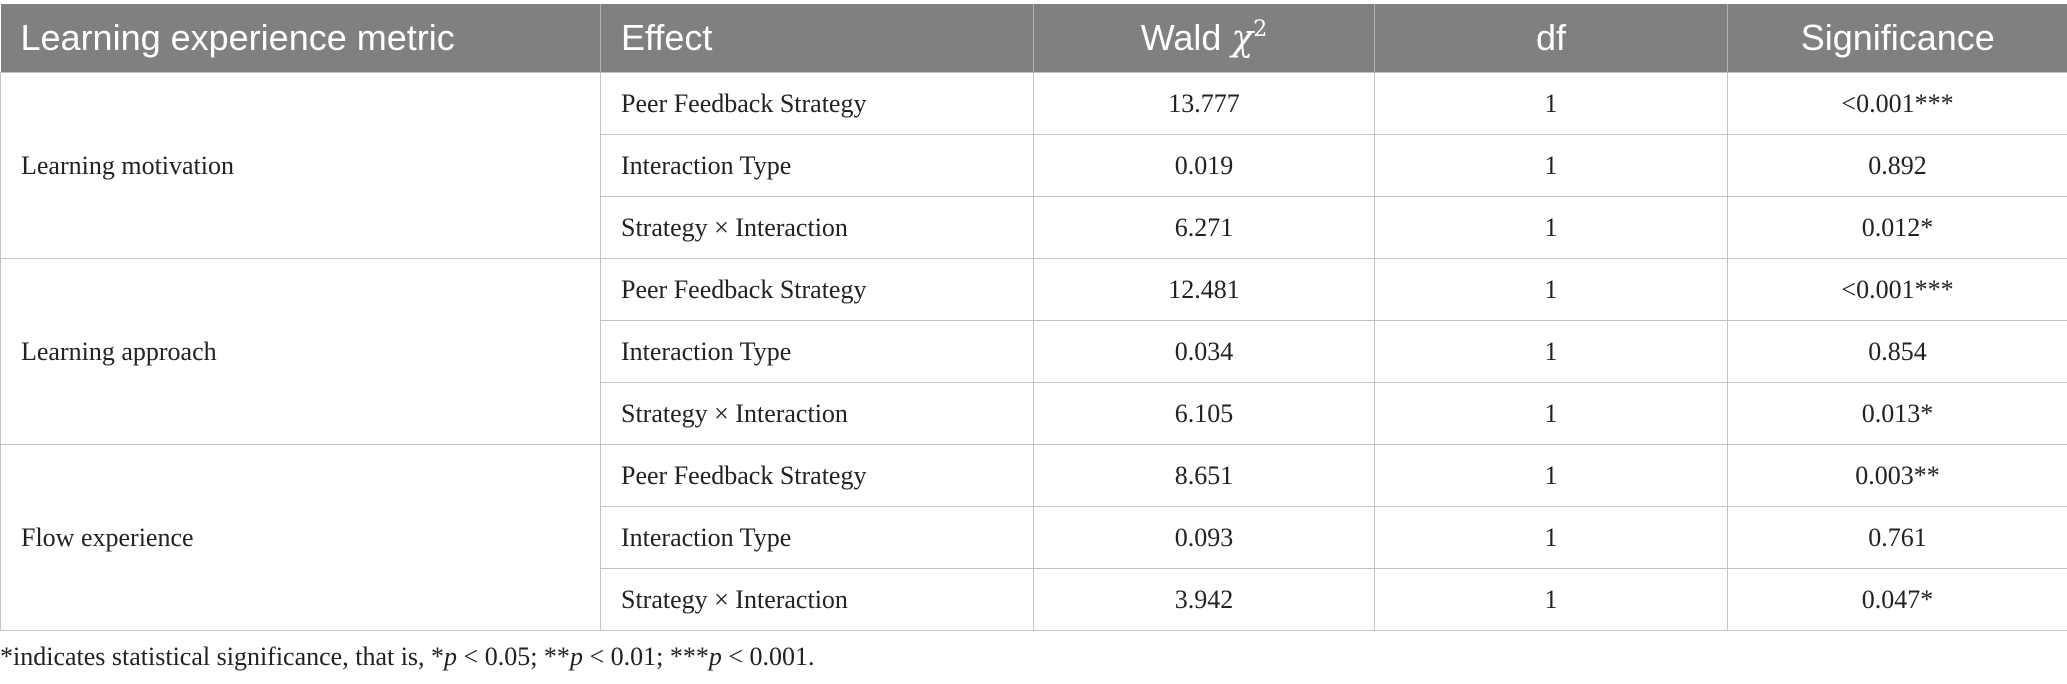 The height and width of the screenshot is (684, 2067). What do you see at coordinates (1204, 413) in the screenshot?
I see `wald-cell: 6.105` at bounding box center [1204, 413].